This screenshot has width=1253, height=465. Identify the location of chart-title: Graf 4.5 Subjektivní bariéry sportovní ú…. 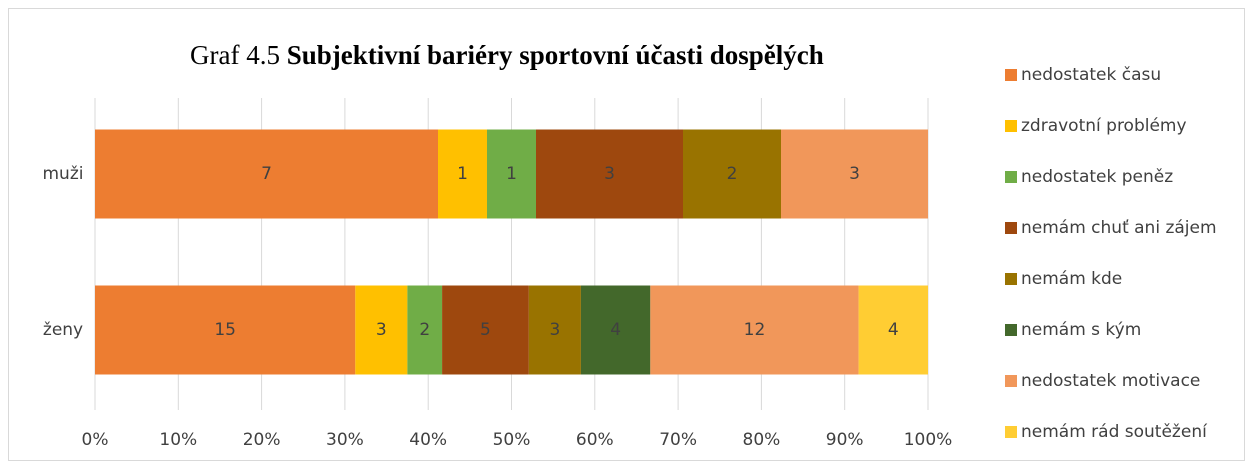
(507, 55).